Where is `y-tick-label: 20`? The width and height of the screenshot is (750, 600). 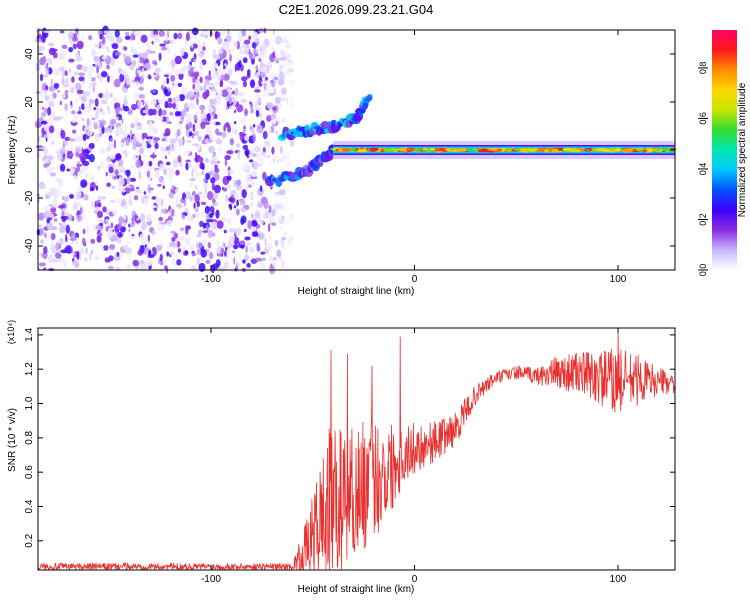
y-tick-label: 20 is located at coordinates (29, 102).